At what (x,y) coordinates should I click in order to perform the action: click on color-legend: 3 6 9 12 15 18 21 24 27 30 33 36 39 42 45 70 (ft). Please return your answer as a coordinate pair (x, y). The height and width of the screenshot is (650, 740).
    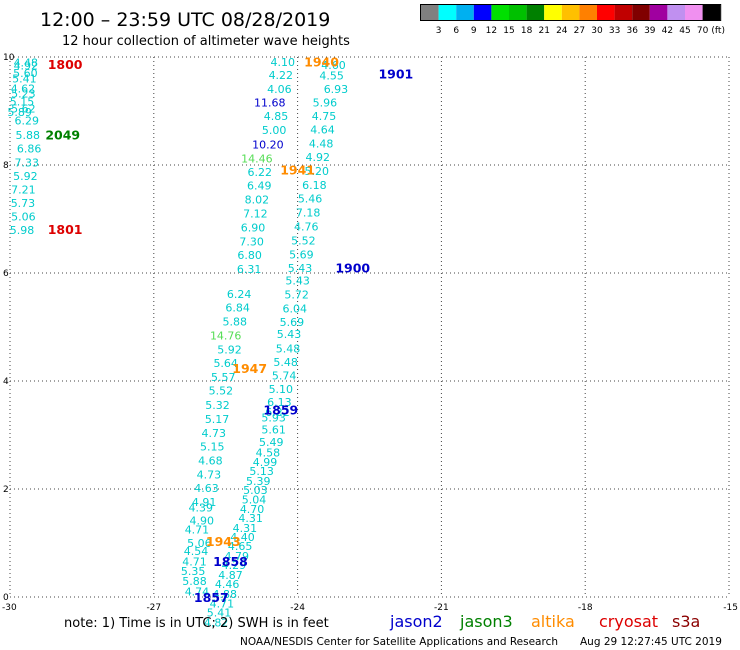
    Looking at the image, I should click on (572, 20).